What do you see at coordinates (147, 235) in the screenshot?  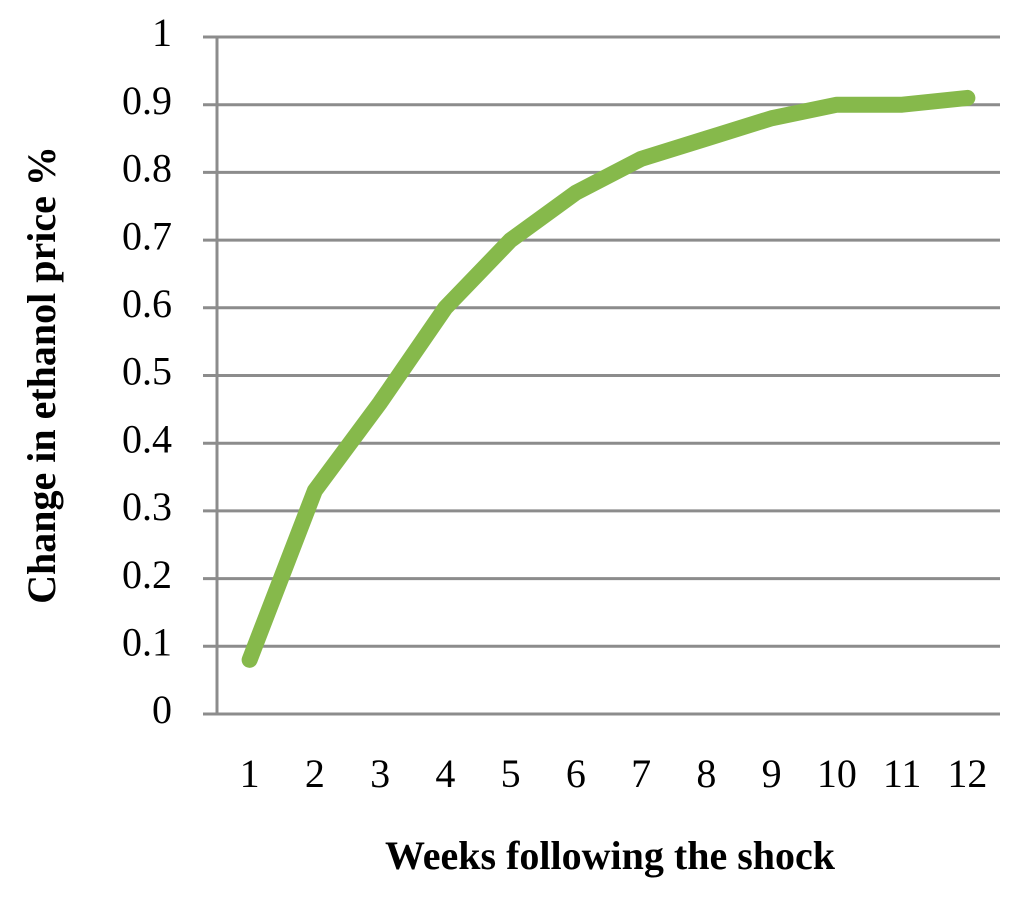 I see `y-tick-label: 0.7` at bounding box center [147, 235].